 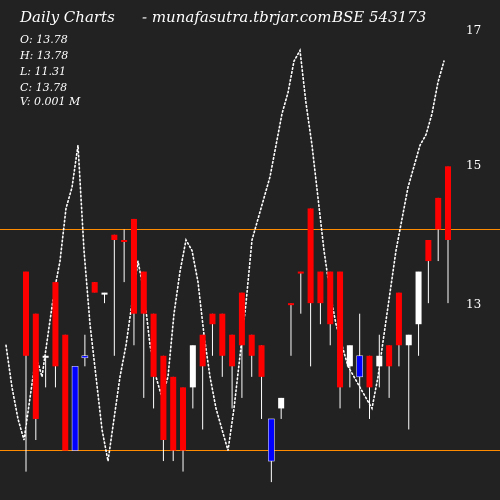 I want to click on y-tick-label: 15, so click(x=474, y=165).